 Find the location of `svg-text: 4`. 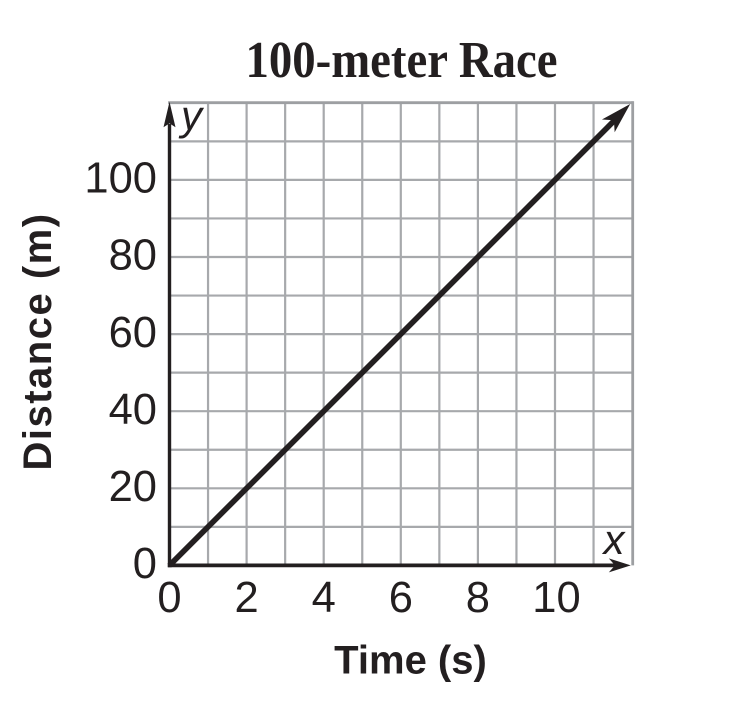

svg-text: 4 is located at coordinates (324, 598).